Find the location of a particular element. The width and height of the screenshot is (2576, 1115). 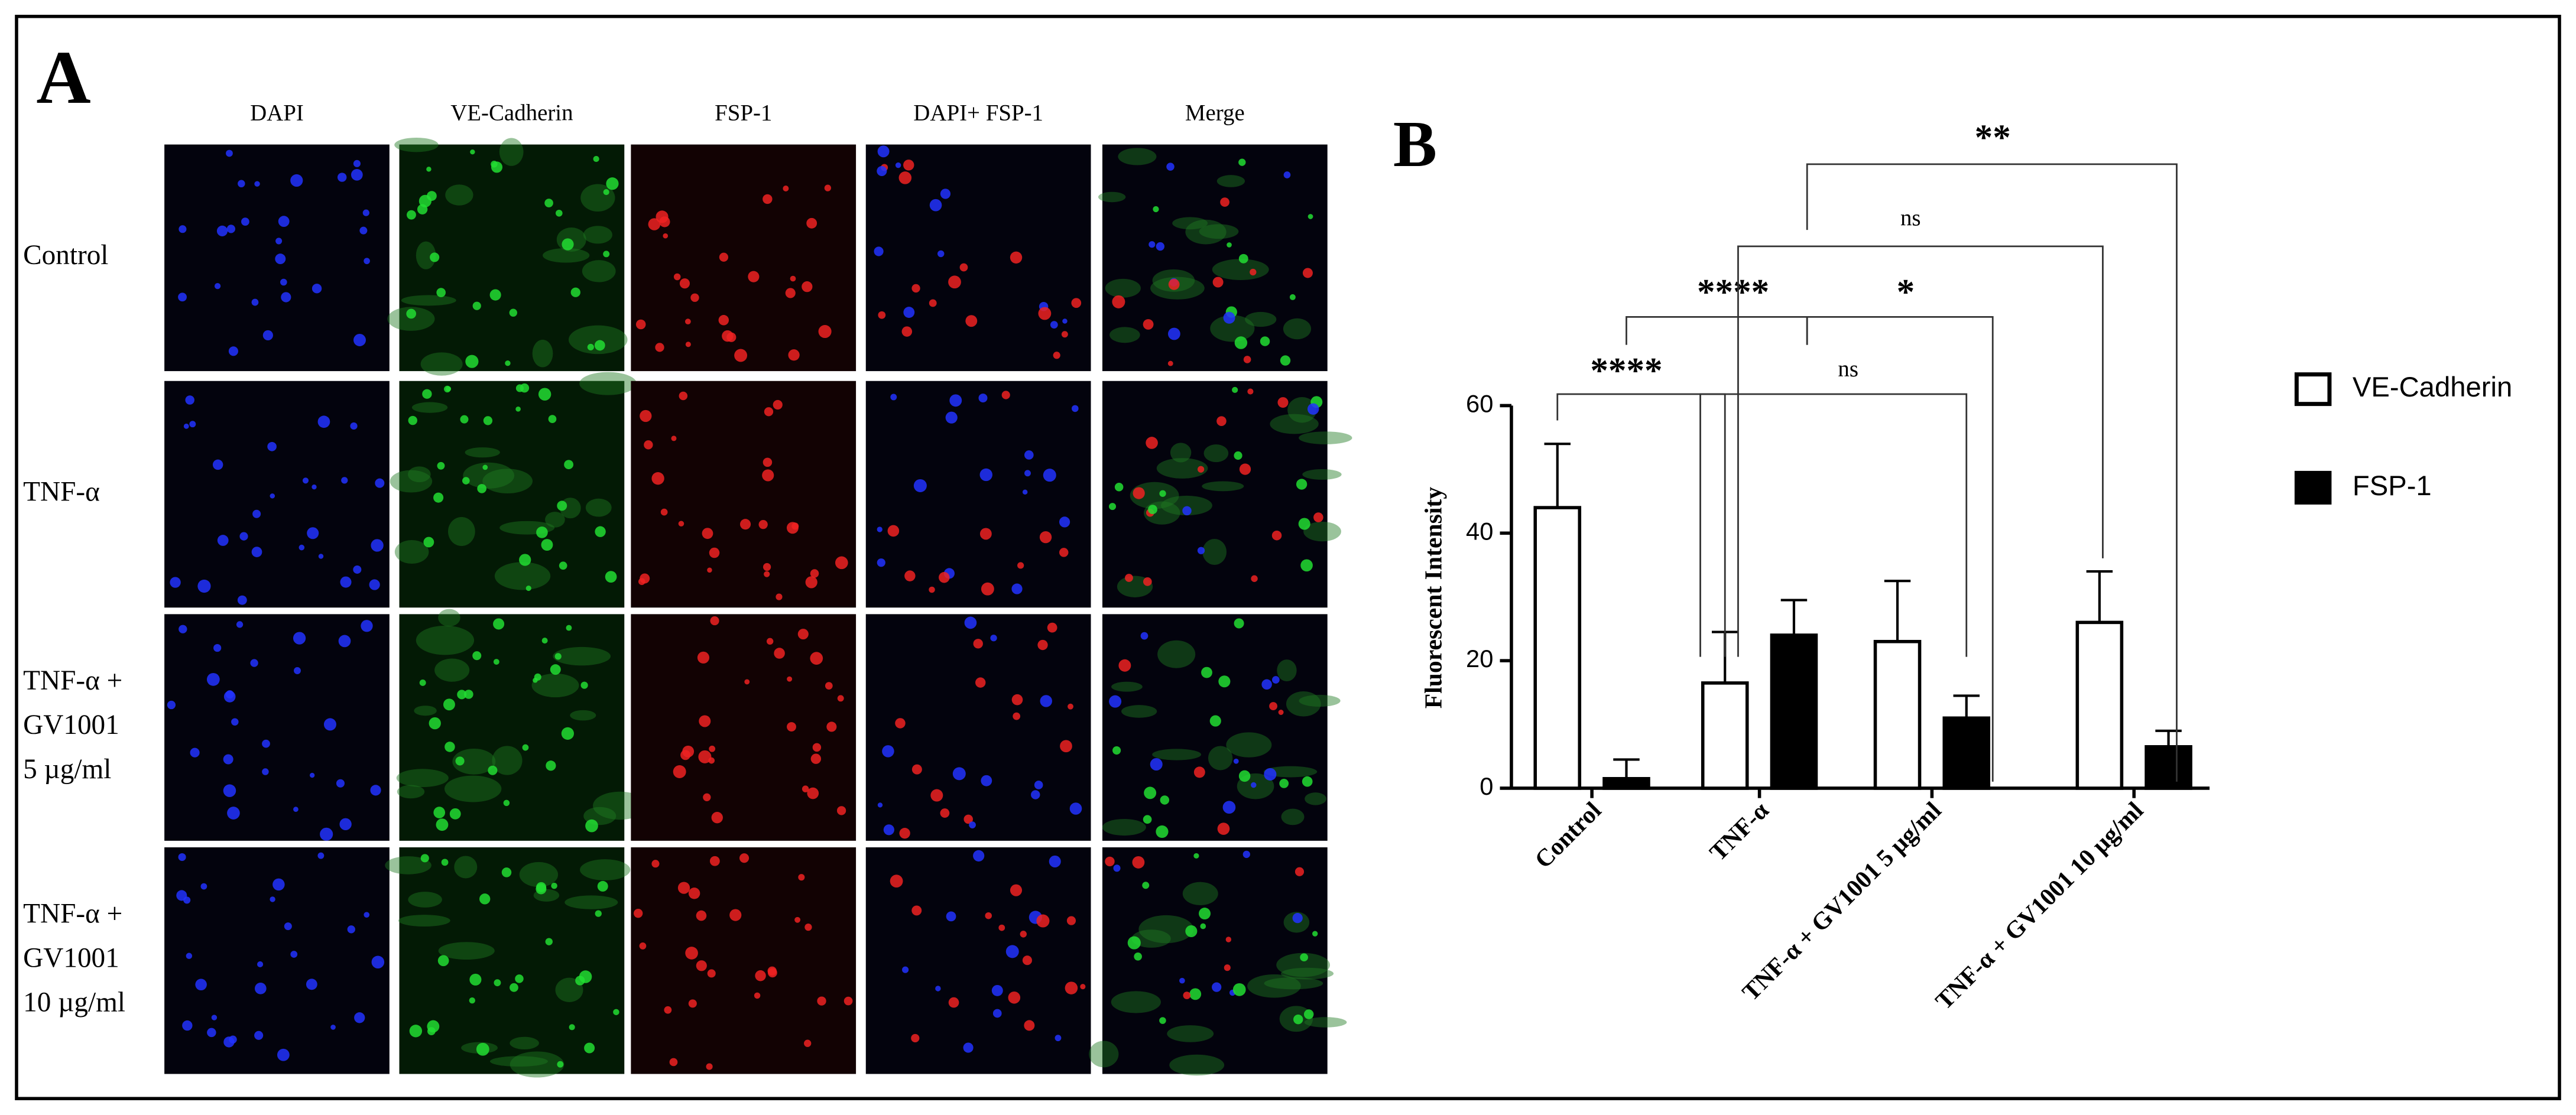

column-header: FSP-1 is located at coordinates (743, 112).